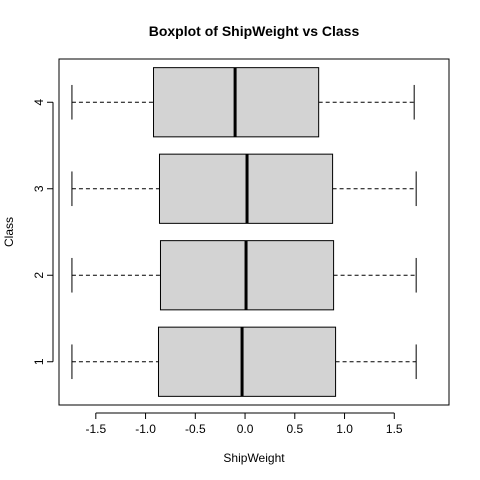 Image resolution: width=480 pixels, height=480 pixels. I want to click on iqr-box, so click(247, 361).